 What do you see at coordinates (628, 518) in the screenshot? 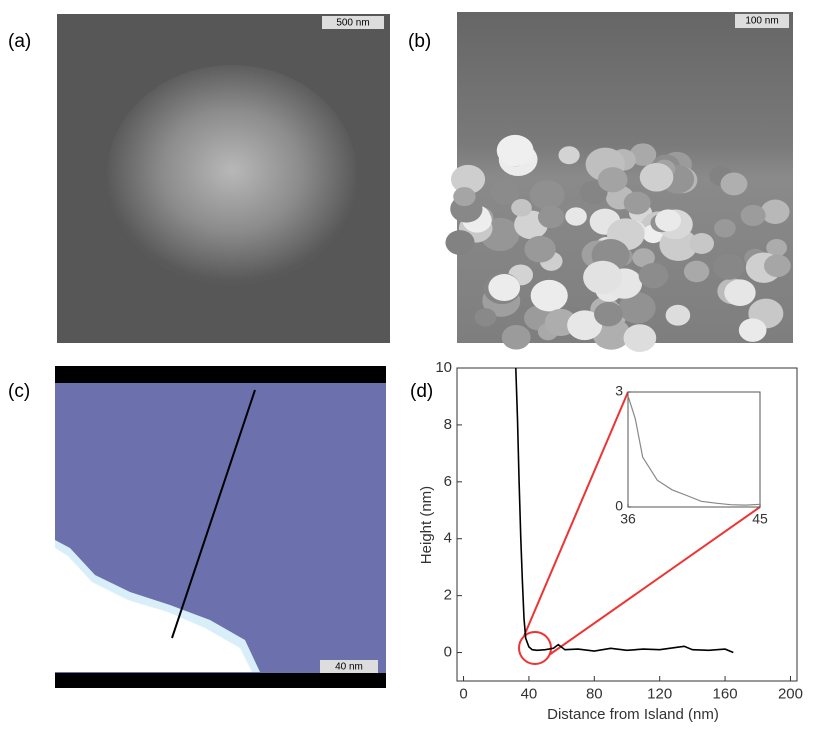
I see `x-tick-label: 36` at bounding box center [628, 518].